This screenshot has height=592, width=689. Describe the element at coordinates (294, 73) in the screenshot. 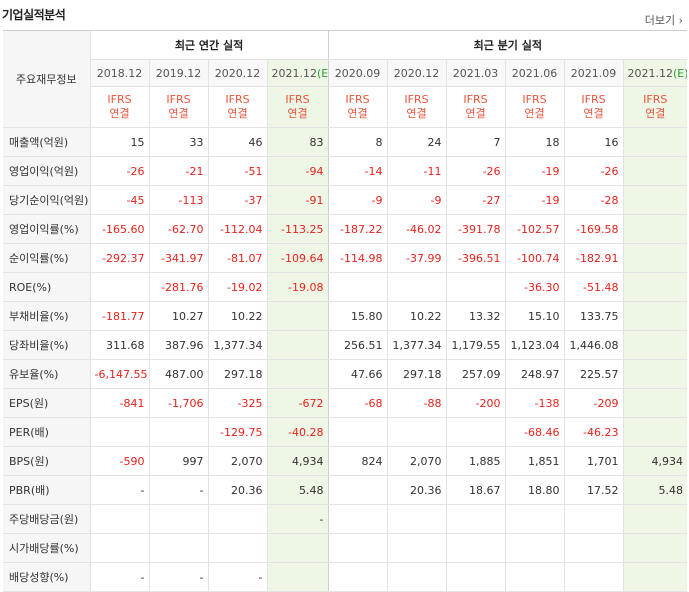

I see `period-label: 2021.12` at that location.